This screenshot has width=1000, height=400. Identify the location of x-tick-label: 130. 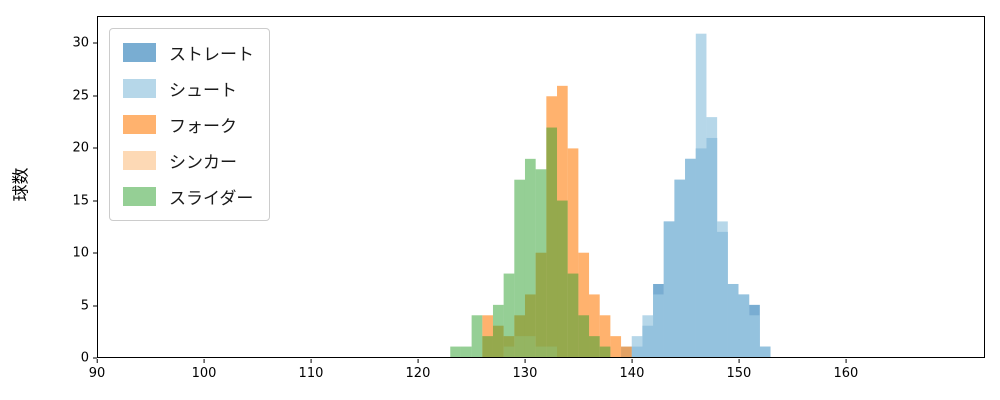
(525, 373).